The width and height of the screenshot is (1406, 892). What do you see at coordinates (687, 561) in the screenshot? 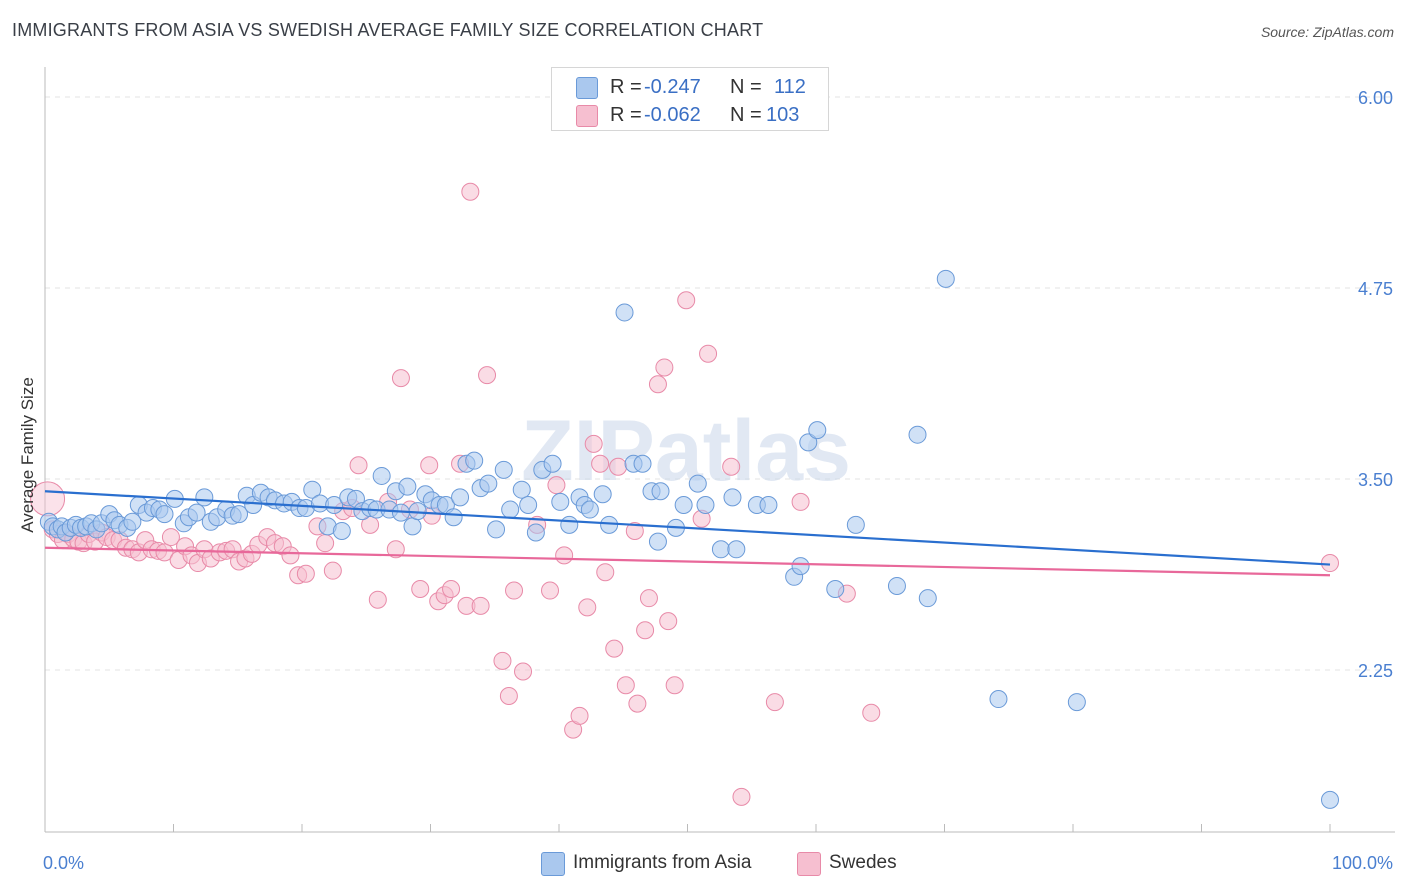
I see `trend-line-swedes` at bounding box center [687, 561].